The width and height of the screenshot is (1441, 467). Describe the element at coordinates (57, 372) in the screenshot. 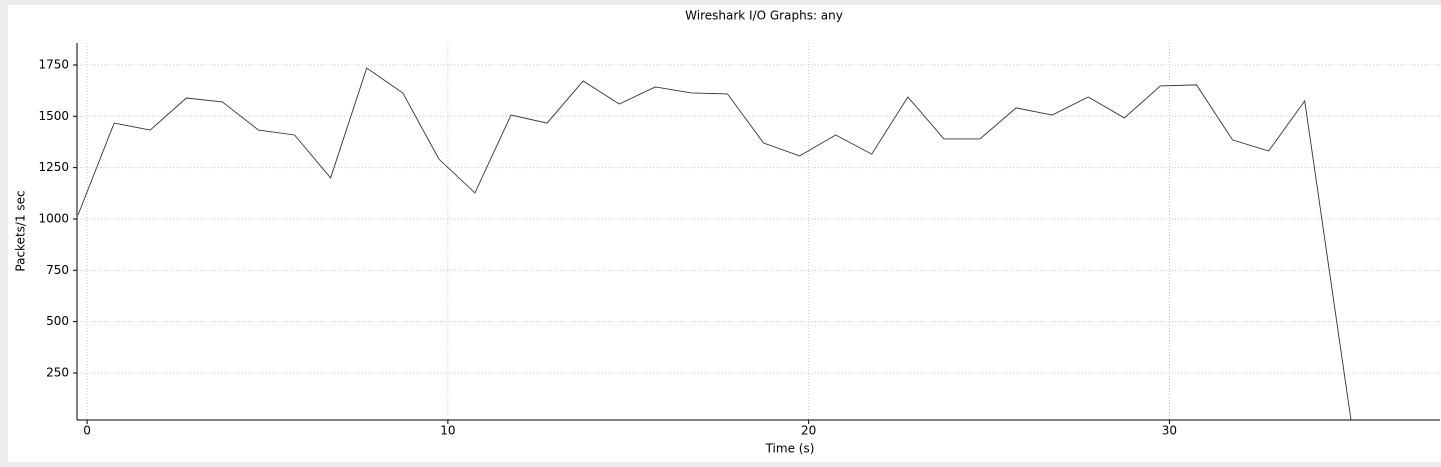

I see `y-tick-label: 250` at that location.